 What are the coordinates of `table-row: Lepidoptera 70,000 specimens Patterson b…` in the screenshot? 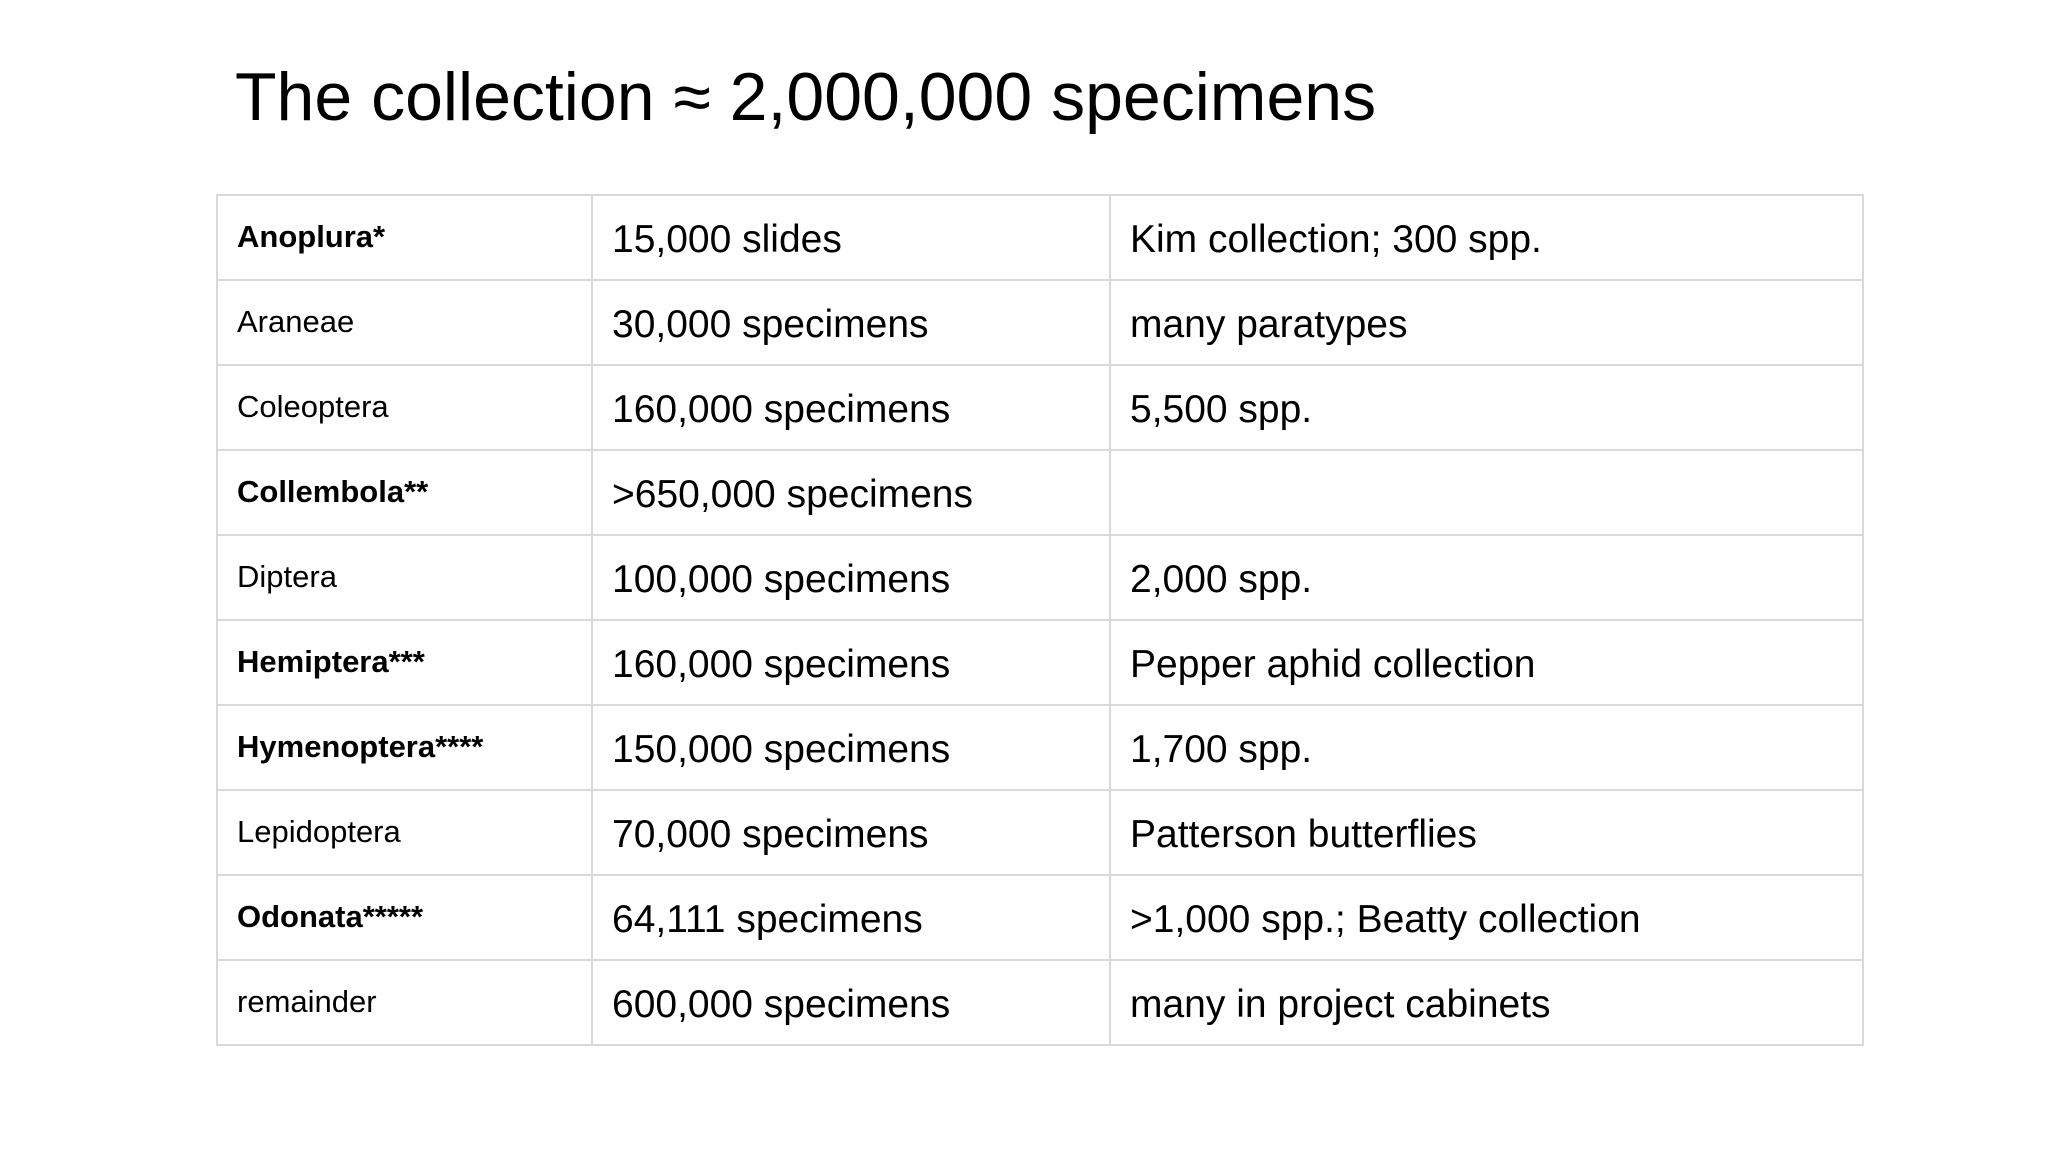 It's located at (1040, 832).